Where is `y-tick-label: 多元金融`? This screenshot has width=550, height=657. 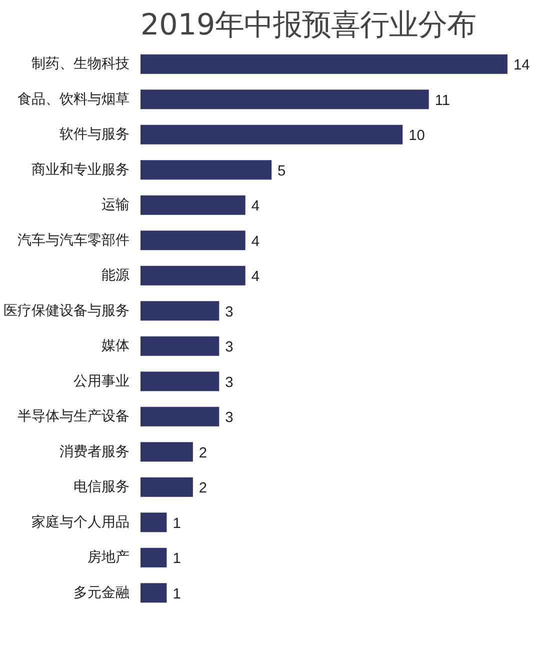
y-tick-label: 多元金融 is located at coordinates (102, 592).